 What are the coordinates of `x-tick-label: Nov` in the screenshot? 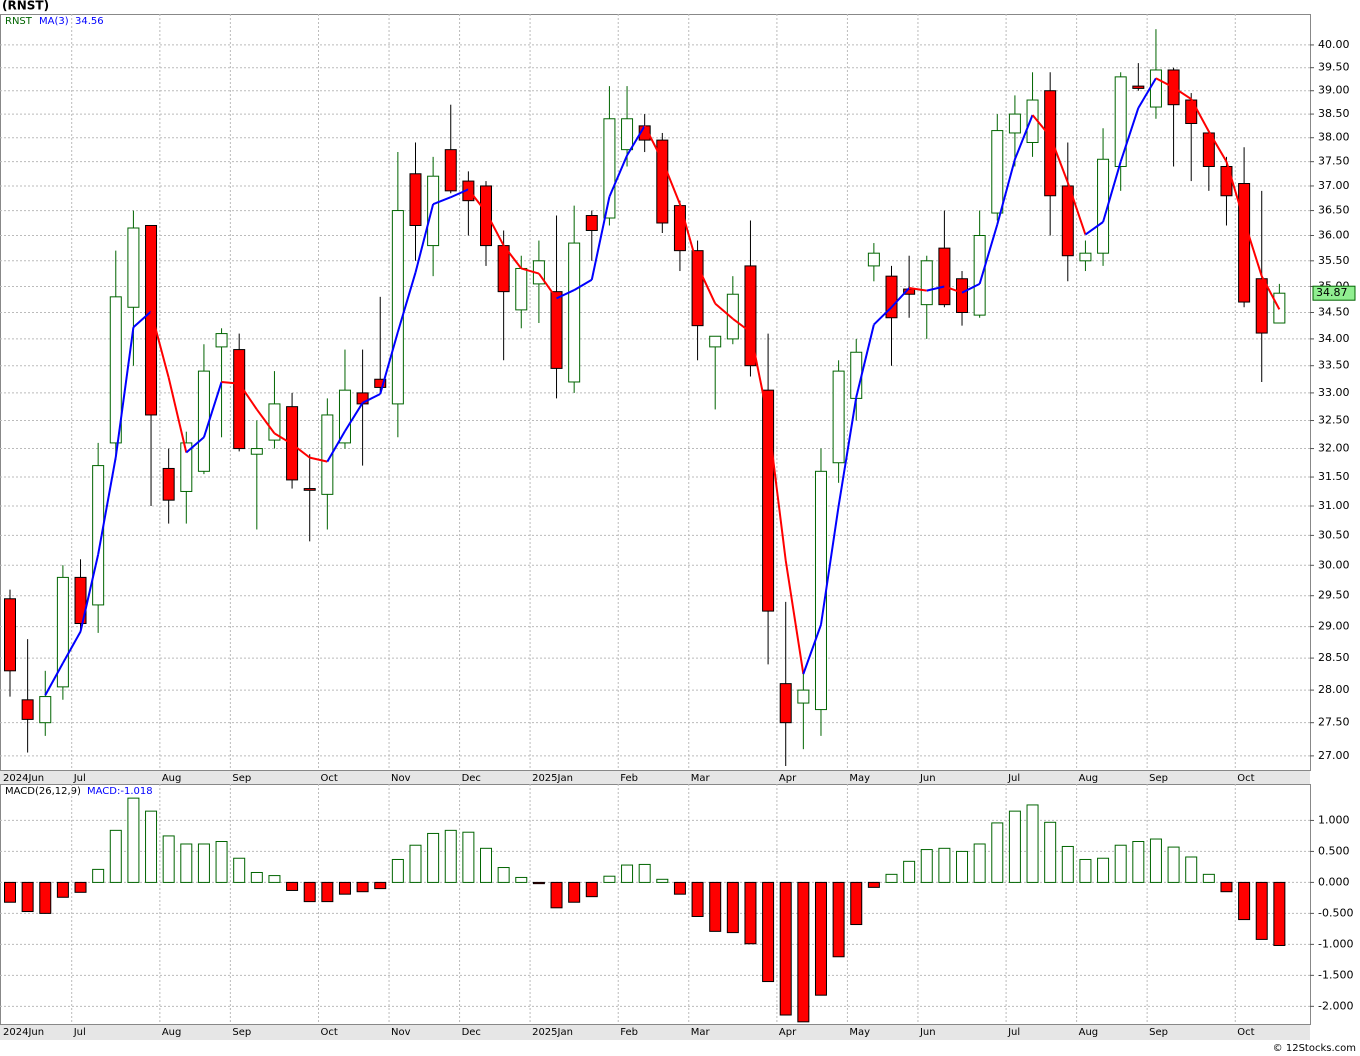 It's located at (401, 778).